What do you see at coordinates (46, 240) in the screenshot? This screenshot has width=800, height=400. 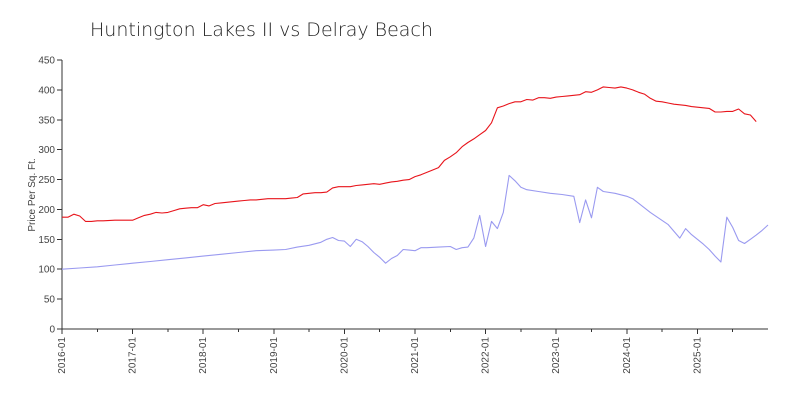 I see `y-tick-label: 150` at bounding box center [46, 240].